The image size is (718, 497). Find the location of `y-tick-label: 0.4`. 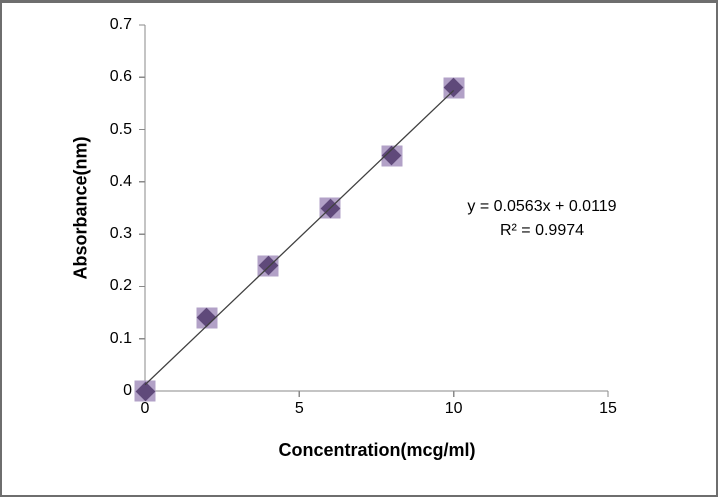

y-tick-label: 0.4 is located at coordinates (120, 181).